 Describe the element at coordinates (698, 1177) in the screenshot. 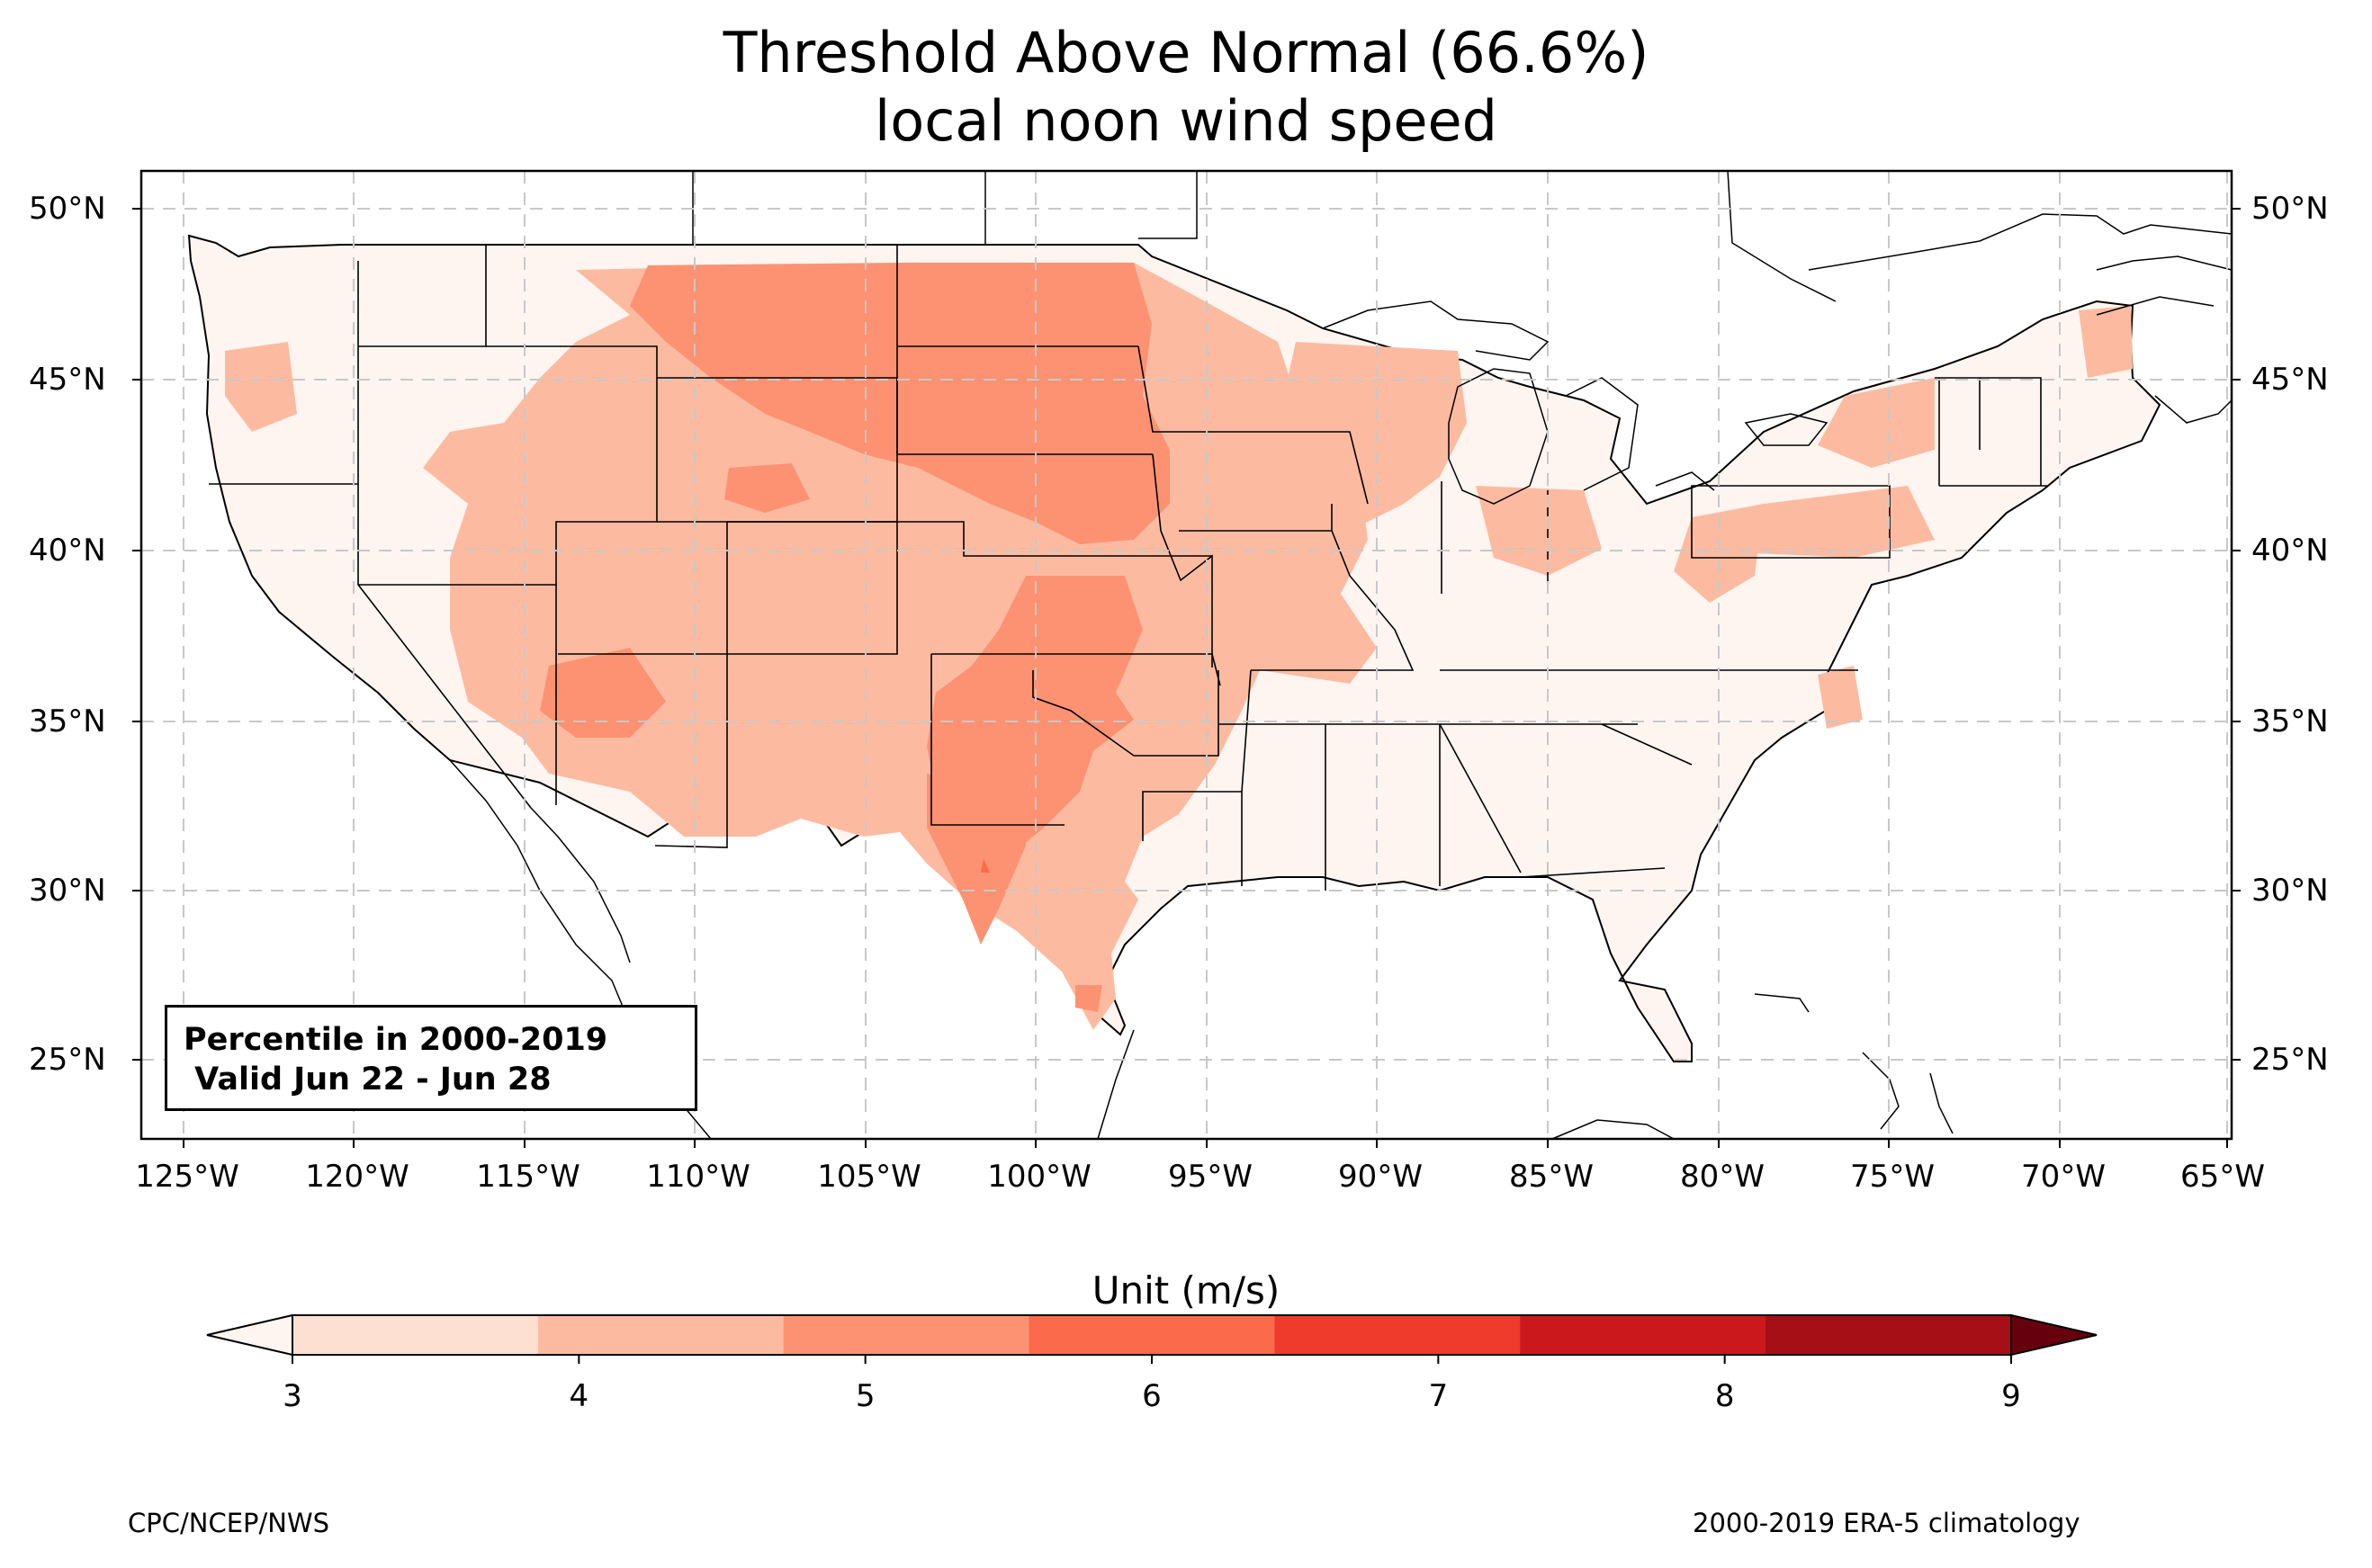

I see `lon-label: 110°W` at that location.